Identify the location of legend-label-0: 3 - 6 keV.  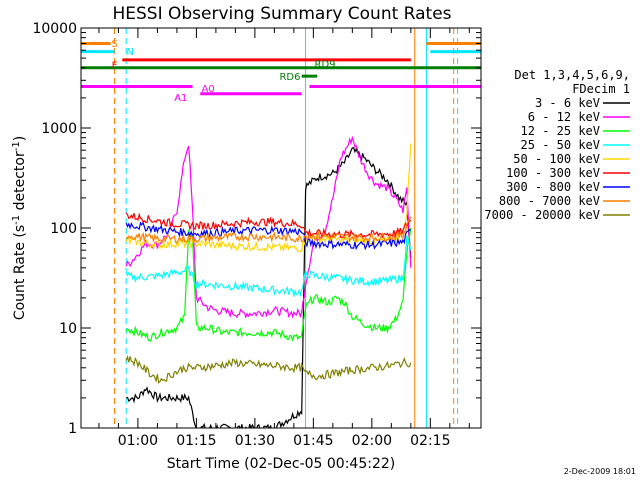
(567, 103).